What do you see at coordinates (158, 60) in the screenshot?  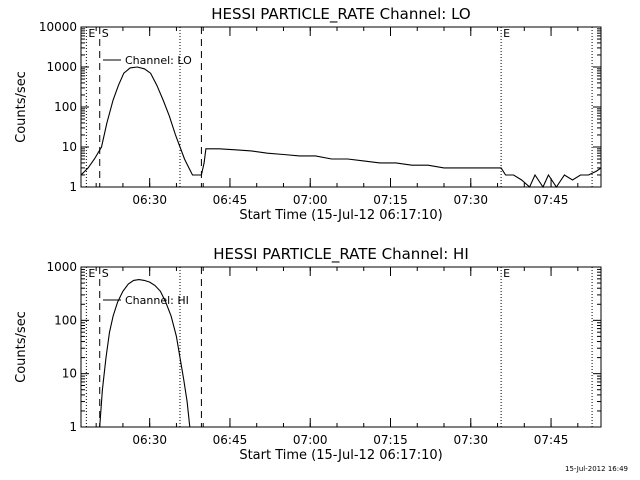 I see `legend-label: Channel: LO` at bounding box center [158, 60].